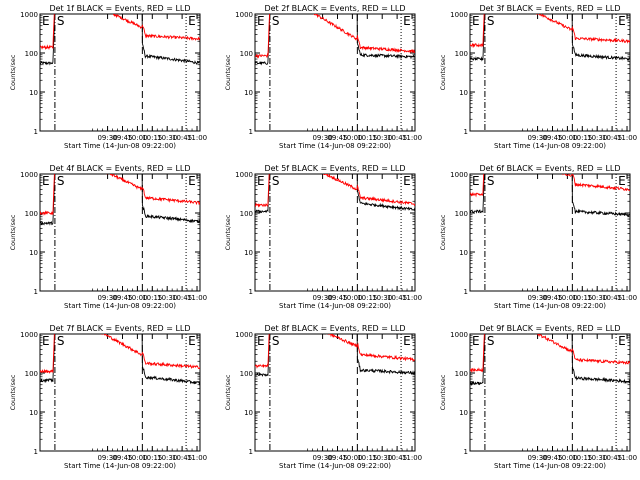 This screenshot has height=480, width=640. I want to click on panel-title: Det 8f BLACK = Events, RED = LLD, so click(334, 328).